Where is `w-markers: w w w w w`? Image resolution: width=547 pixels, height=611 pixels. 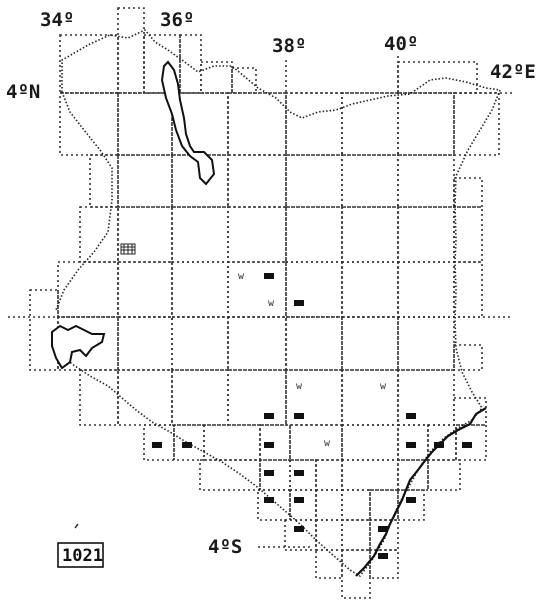 w-markers: w w w w w is located at coordinates (312, 360).